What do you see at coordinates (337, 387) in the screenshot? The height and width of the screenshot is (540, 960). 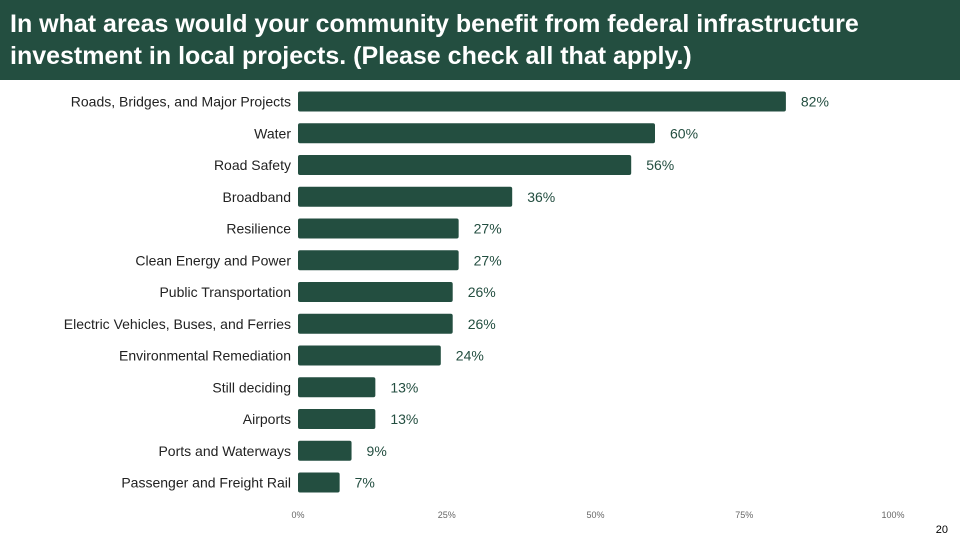 I see `bar-still-deciding` at bounding box center [337, 387].